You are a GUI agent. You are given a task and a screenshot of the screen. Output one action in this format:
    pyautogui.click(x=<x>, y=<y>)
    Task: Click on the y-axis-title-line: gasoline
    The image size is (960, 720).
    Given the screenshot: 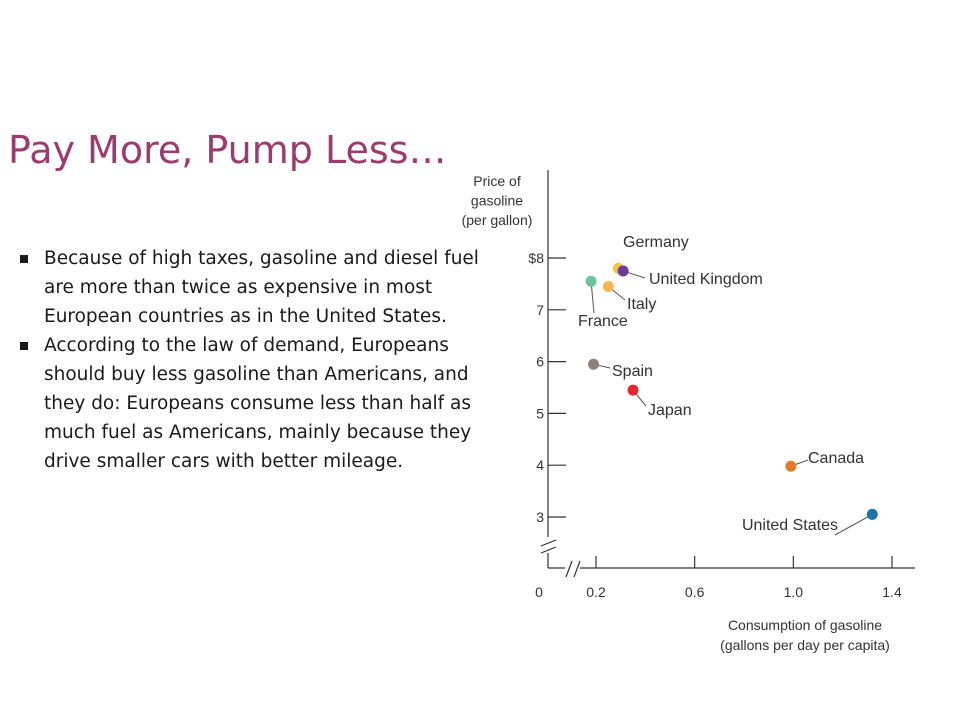 What is the action you would take?
    pyautogui.click(x=497, y=201)
    